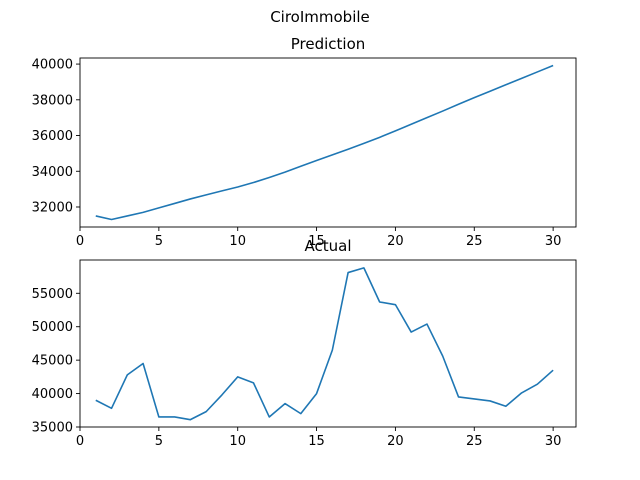 Image resolution: width=640 pixels, height=480 pixels. Describe the element at coordinates (553, 441) in the screenshot. I see `actual-xtick-label: 30` at that location.